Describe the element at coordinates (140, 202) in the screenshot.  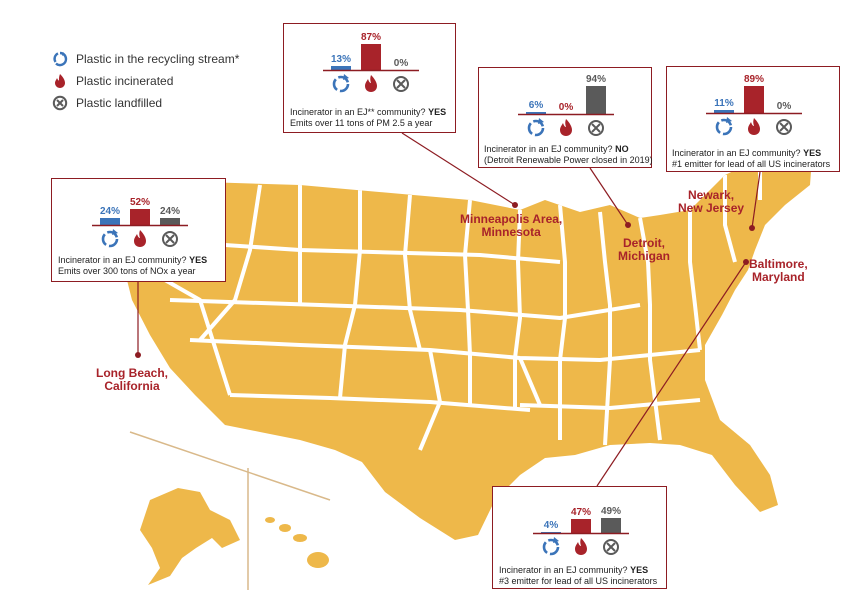
I see `bar-value-incinerated: 52%` at that location.